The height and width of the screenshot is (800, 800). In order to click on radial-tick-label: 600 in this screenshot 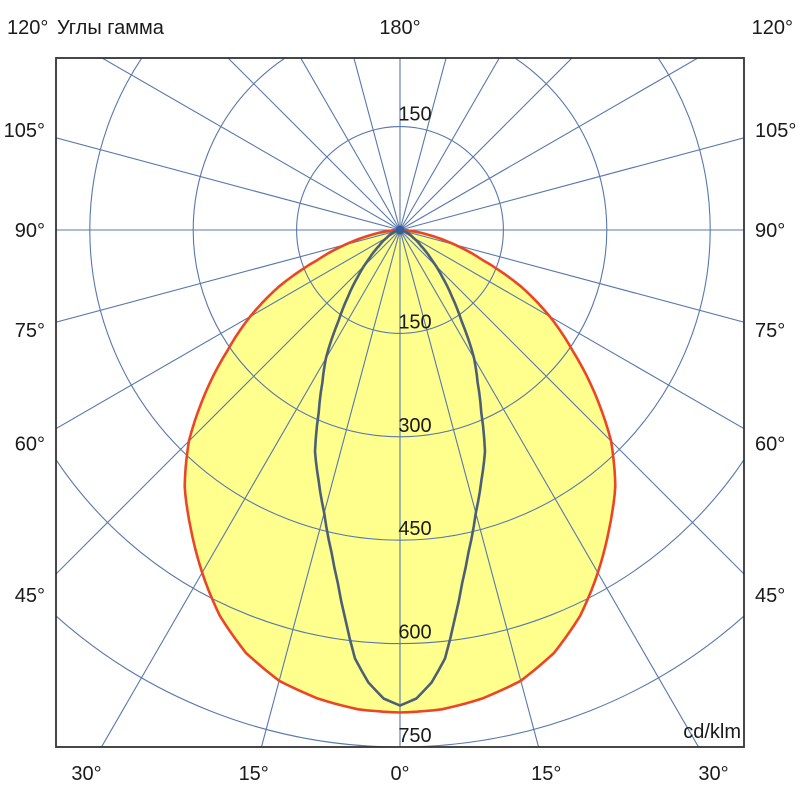, I will do `click(414, 633)`.